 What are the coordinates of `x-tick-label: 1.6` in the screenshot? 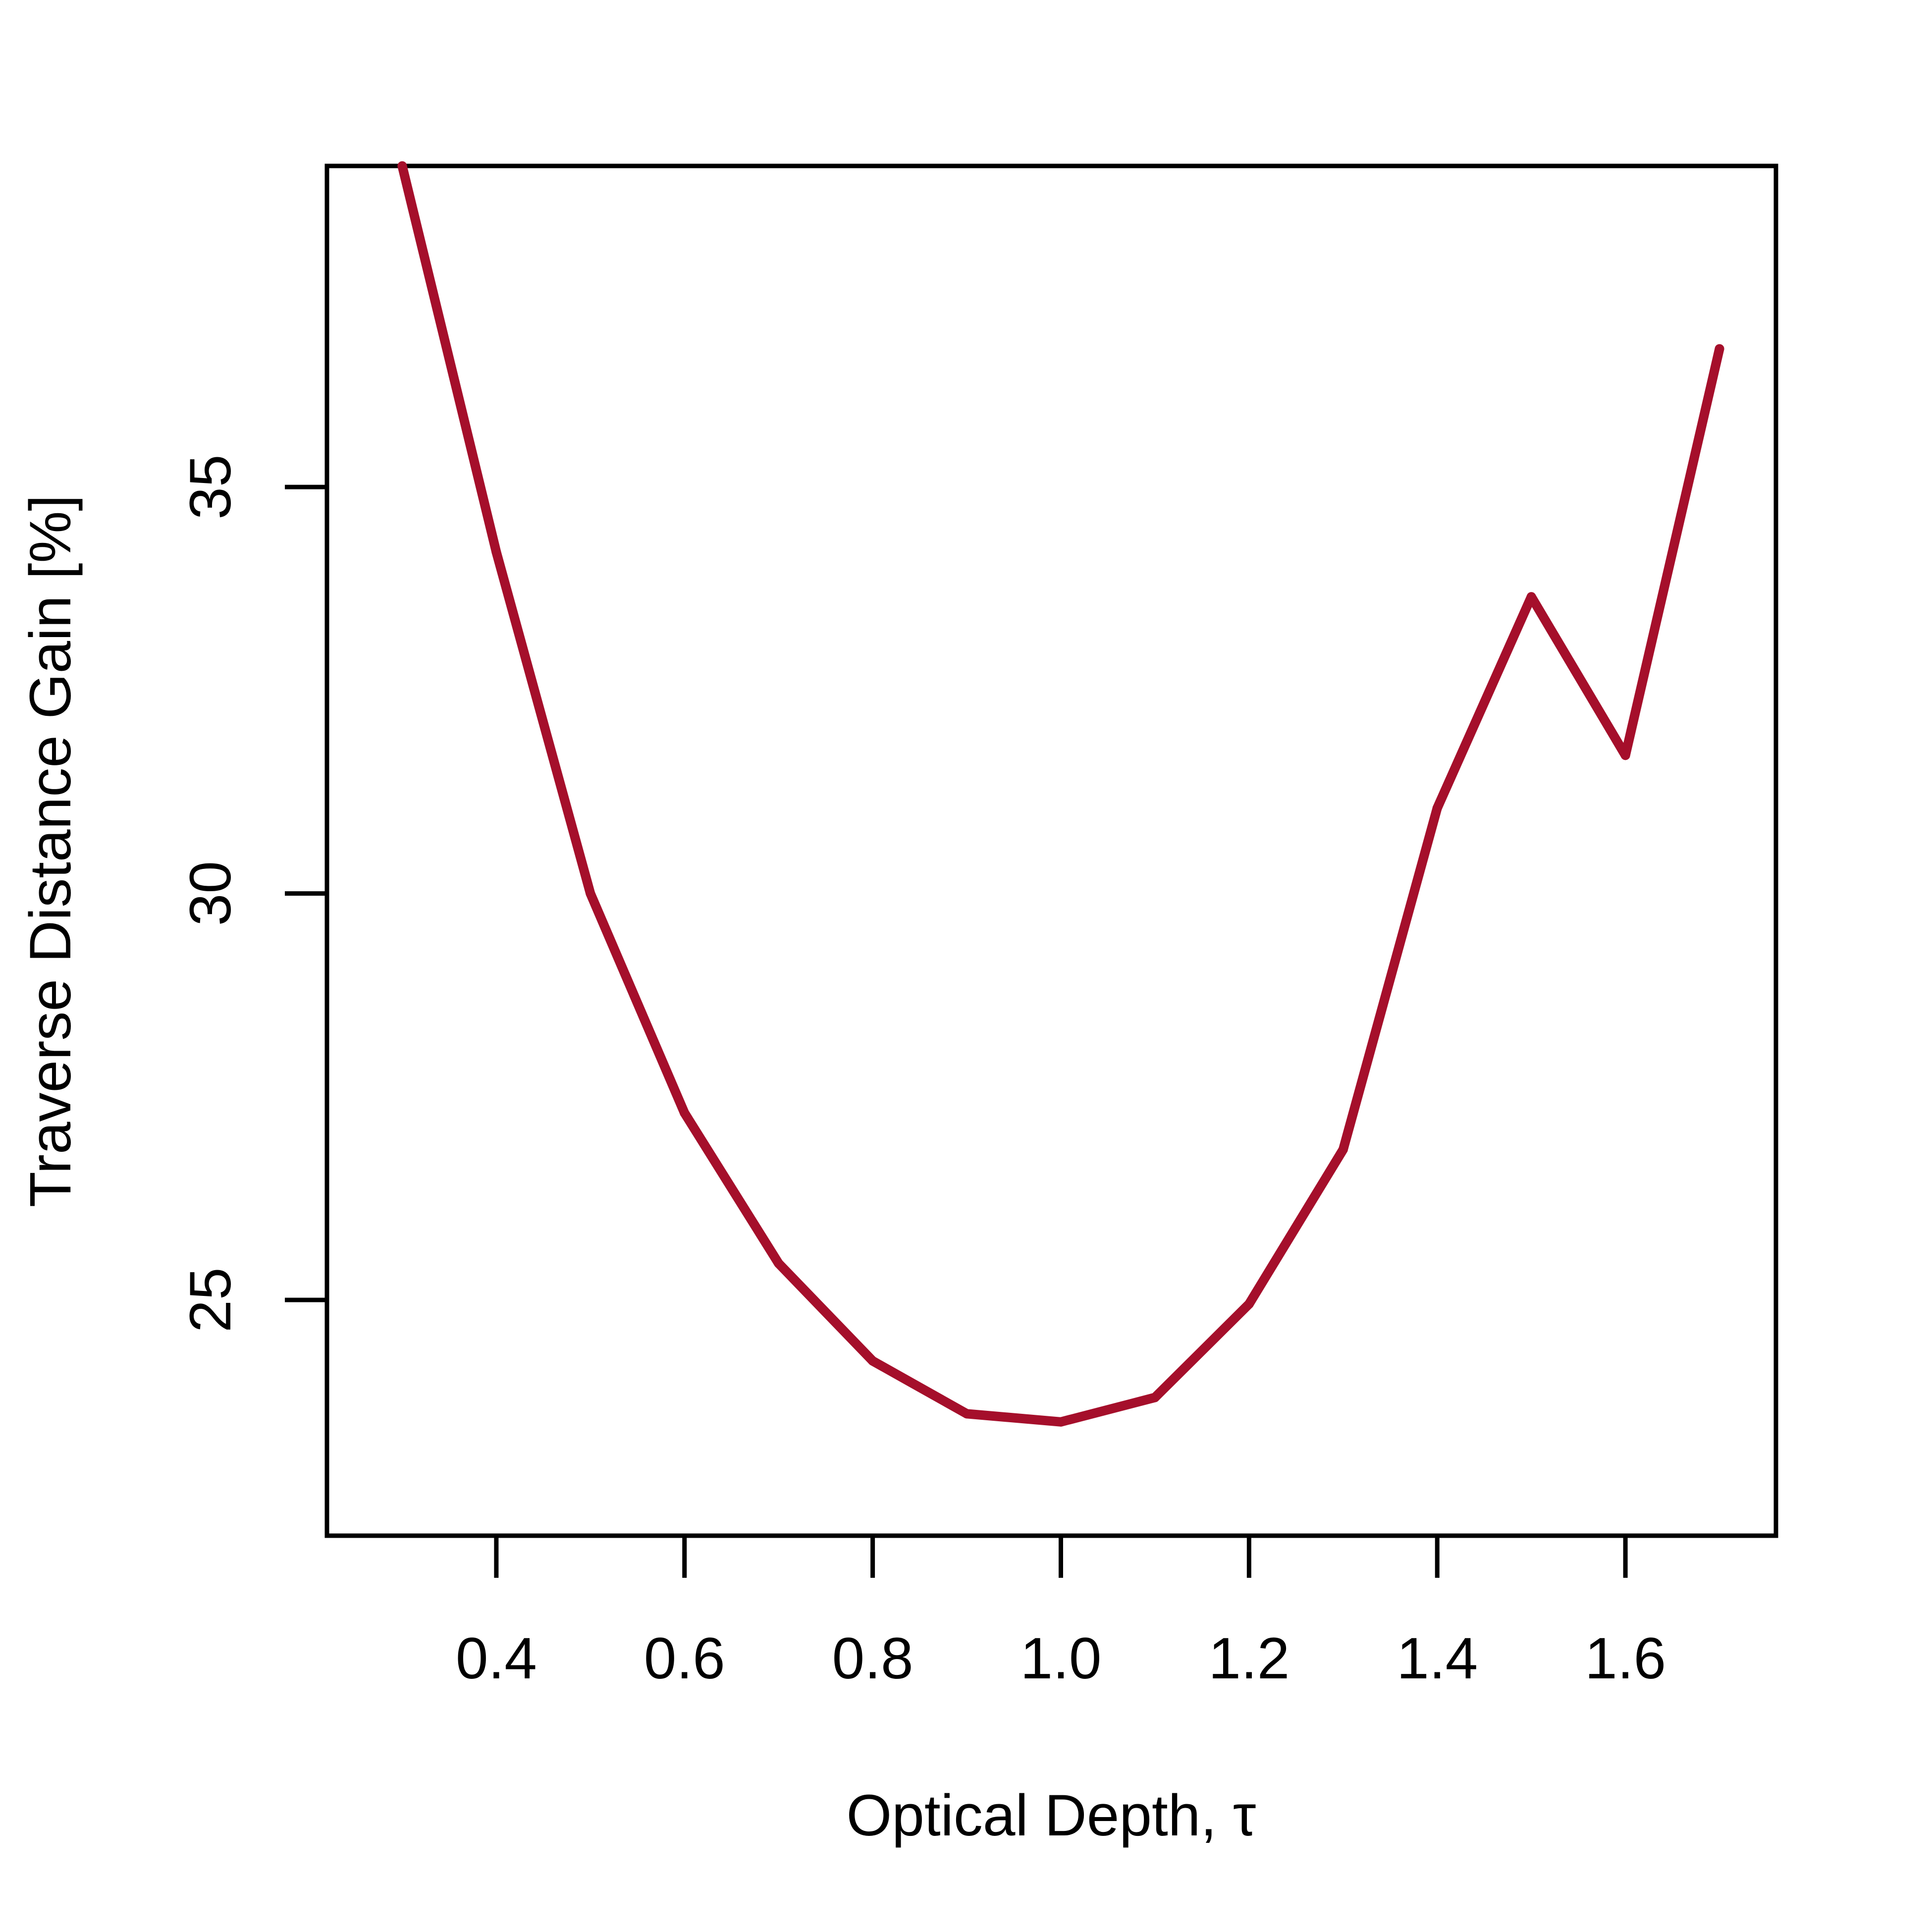 It's located at (1625, 1658).